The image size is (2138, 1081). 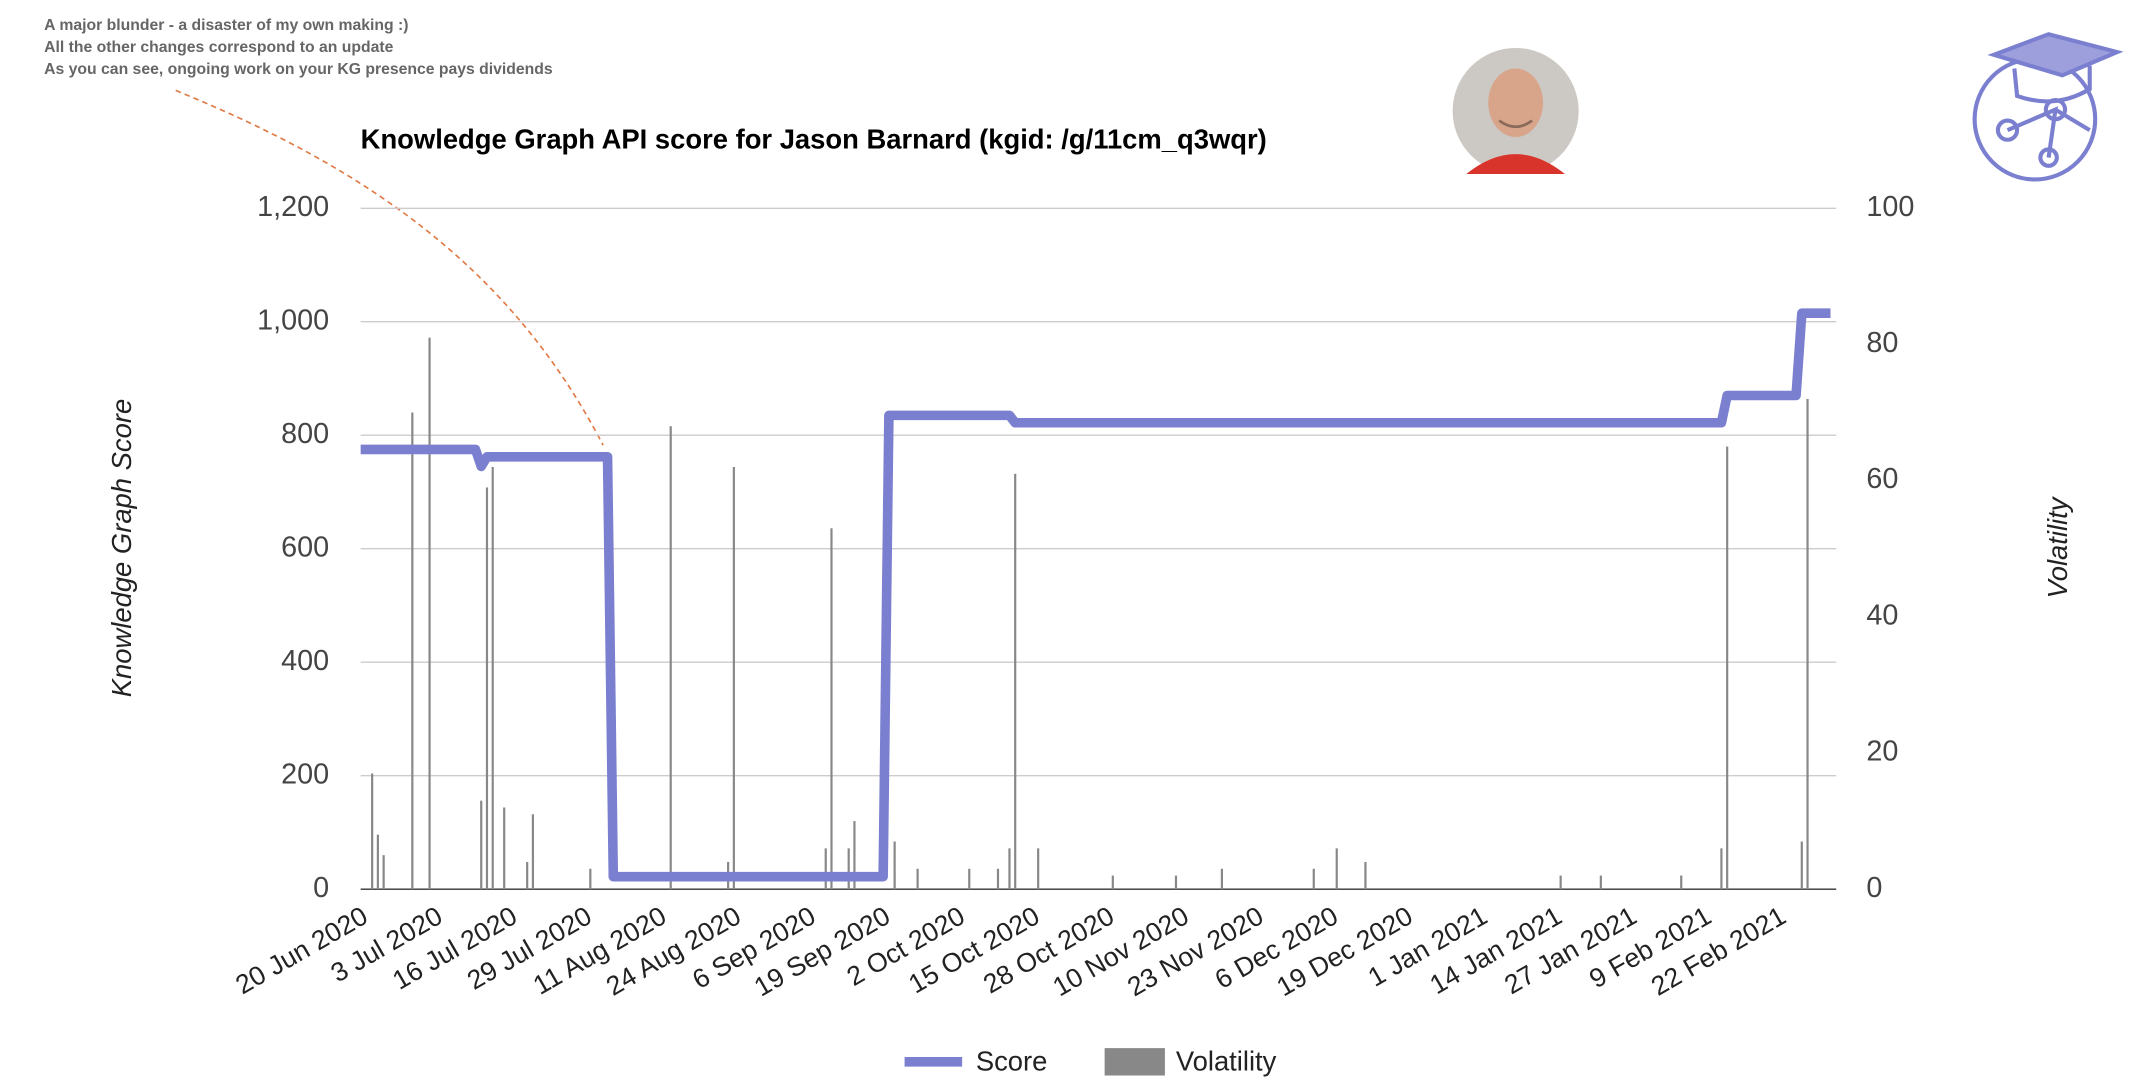 I want to click on annotation-arrow, so click(x=389, y=267).